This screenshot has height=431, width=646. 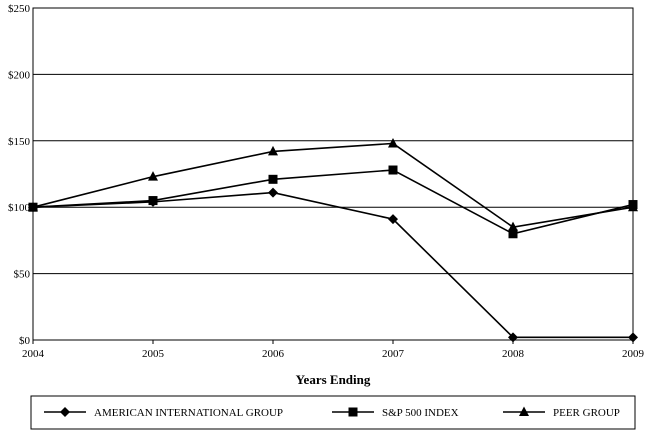 What do you see at coordinates (273, 354) in the screenshot?
I see `x-tick-label: 2006` at bounding box center [273, 354].